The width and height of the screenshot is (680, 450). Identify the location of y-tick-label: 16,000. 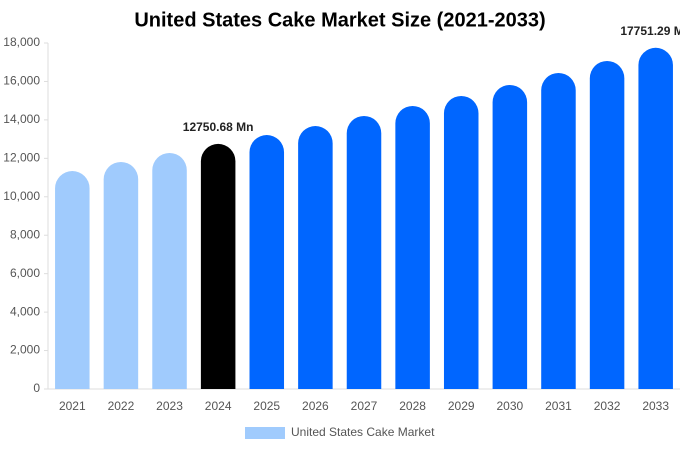
(21, 81).